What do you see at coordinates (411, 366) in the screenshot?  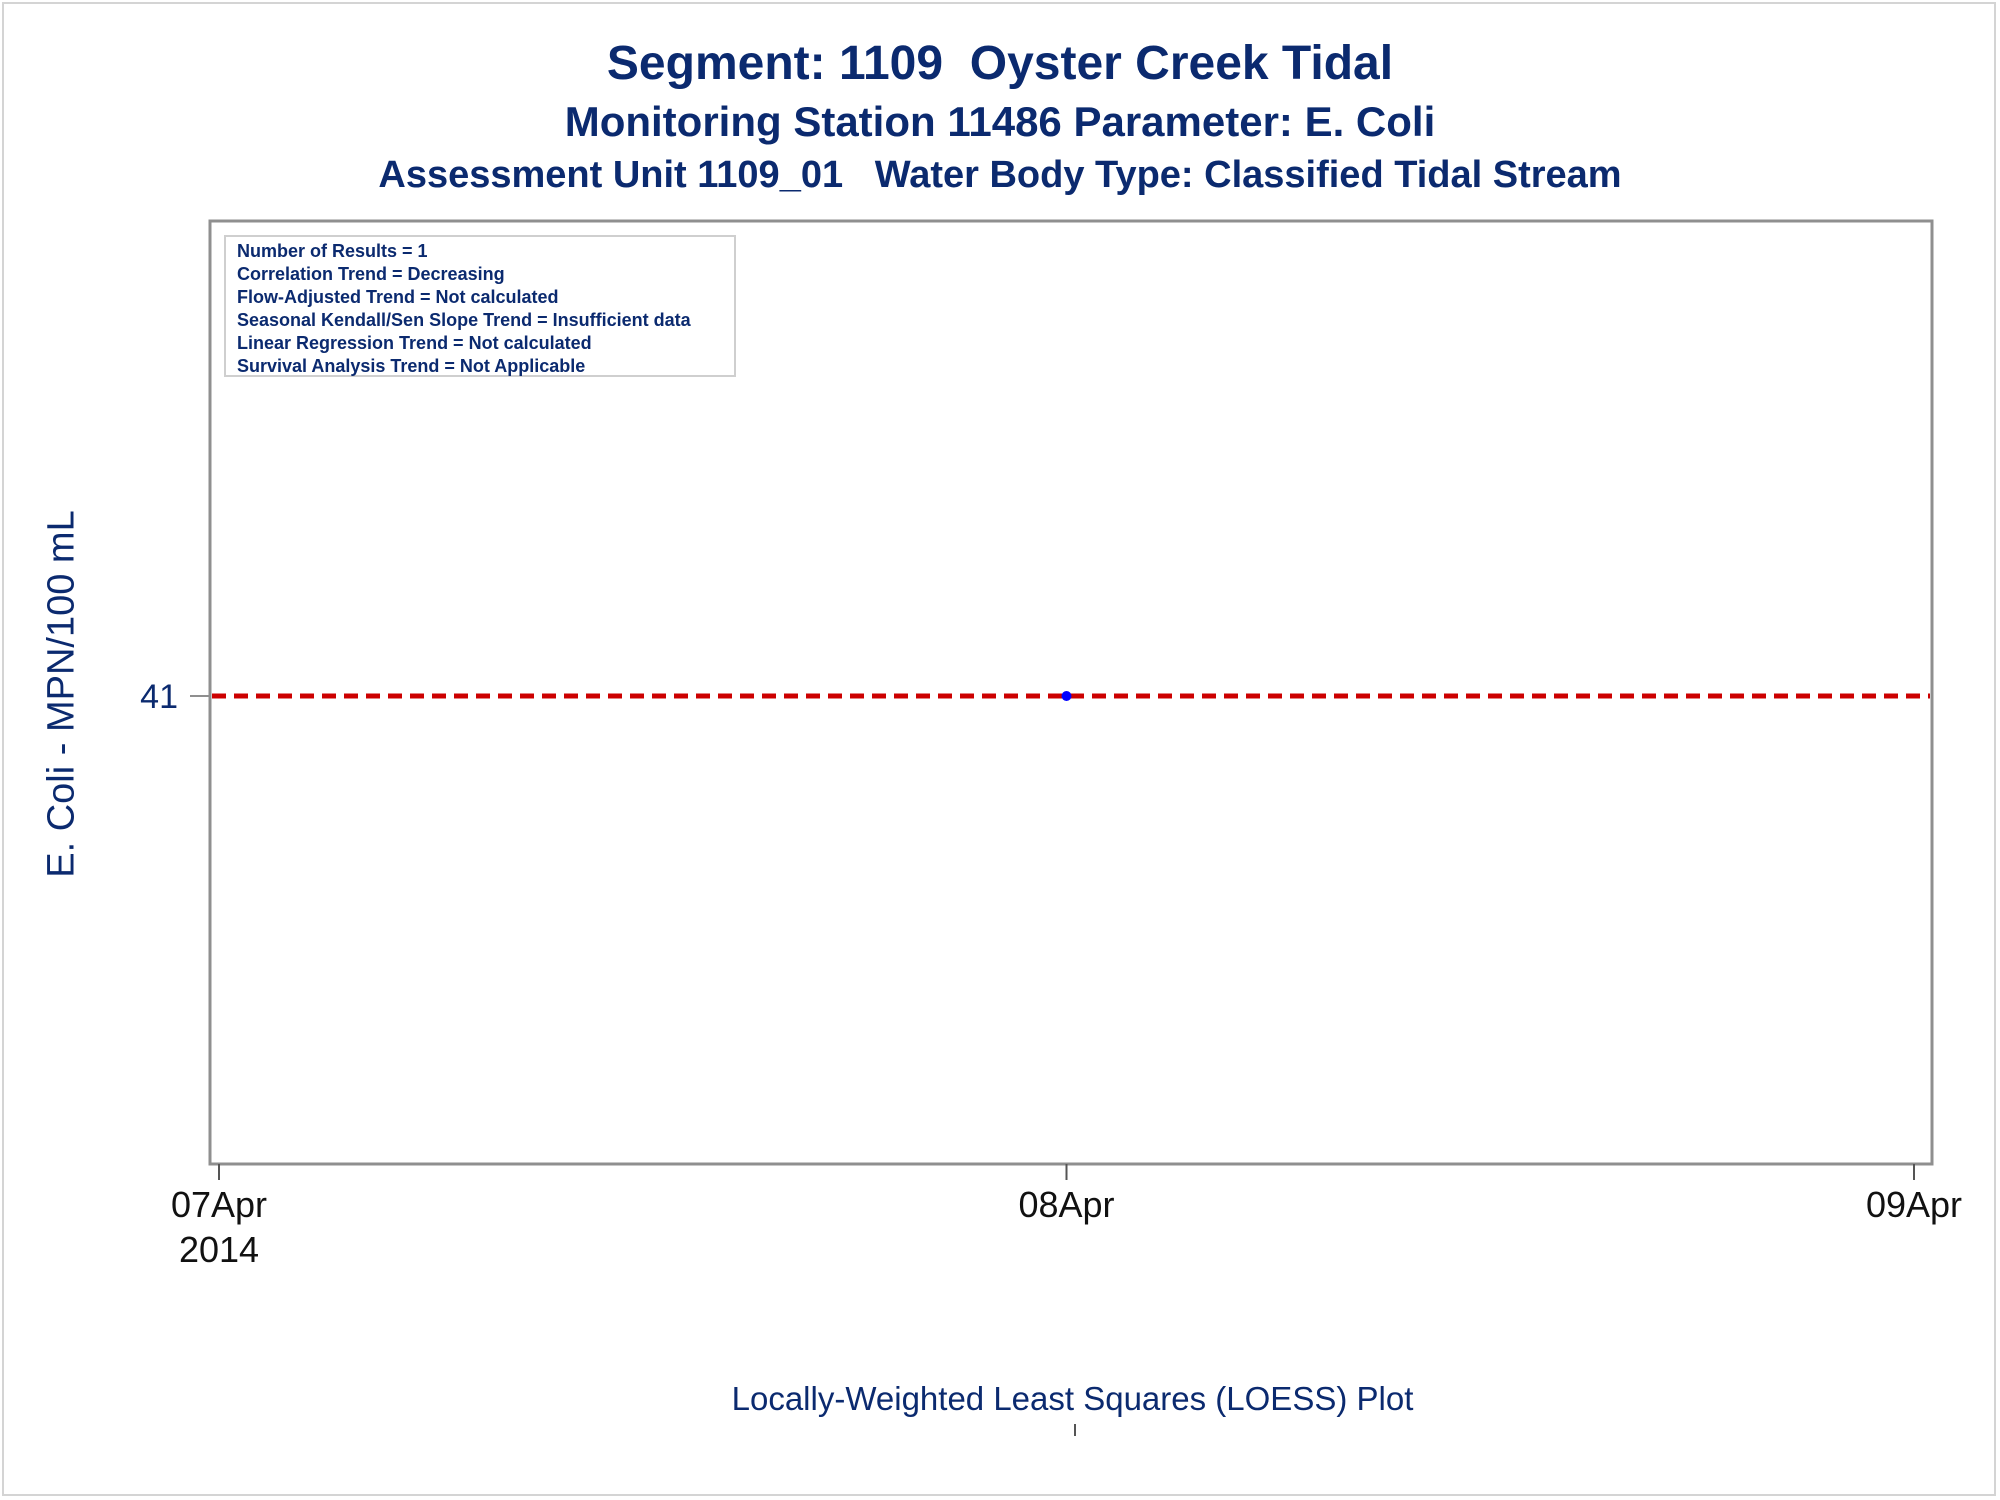 I see `stat-survival-analysis-trend: Survival Analysis Trend = Not Applicable` at bounding box center [411, 366].